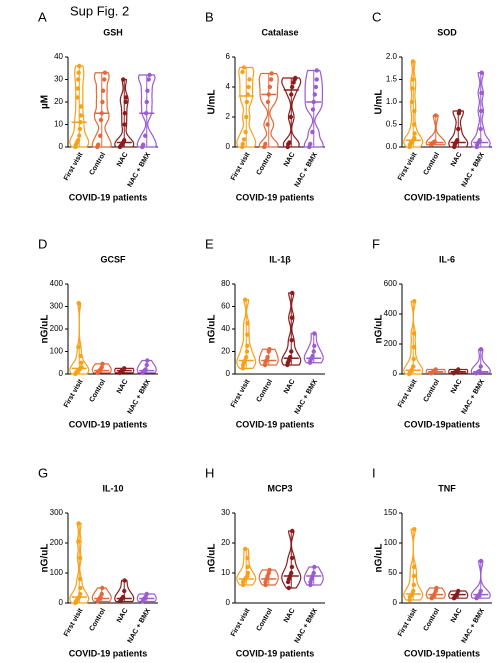 This screenshot has width=502, height=663. Describe the element at coordinates (376, 16) in the screenshot. I see `panel-letter: C` at that location.